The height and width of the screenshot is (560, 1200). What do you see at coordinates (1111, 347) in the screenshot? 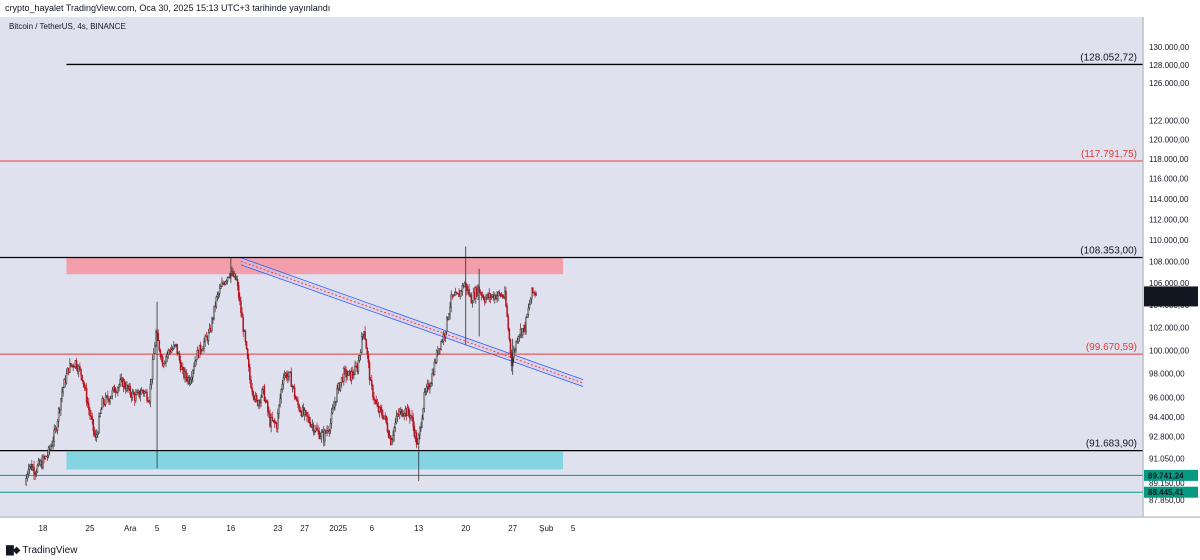
I see `level-label: (99.670,59)` at bounding box center [1111, 347].